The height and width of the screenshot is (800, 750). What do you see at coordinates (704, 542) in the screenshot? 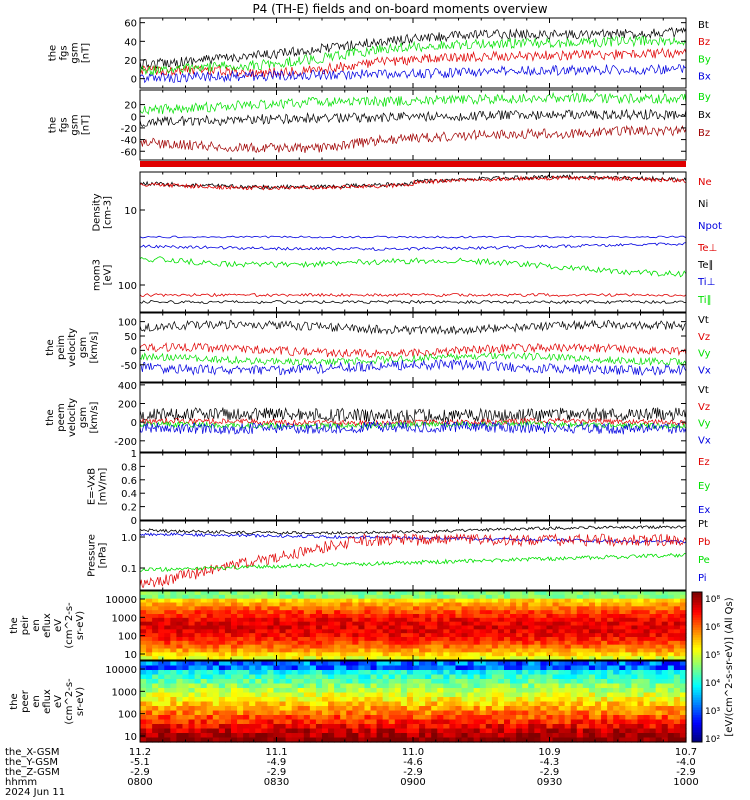
I see `legend-entry: Pb` at bounding box center [704, 542].